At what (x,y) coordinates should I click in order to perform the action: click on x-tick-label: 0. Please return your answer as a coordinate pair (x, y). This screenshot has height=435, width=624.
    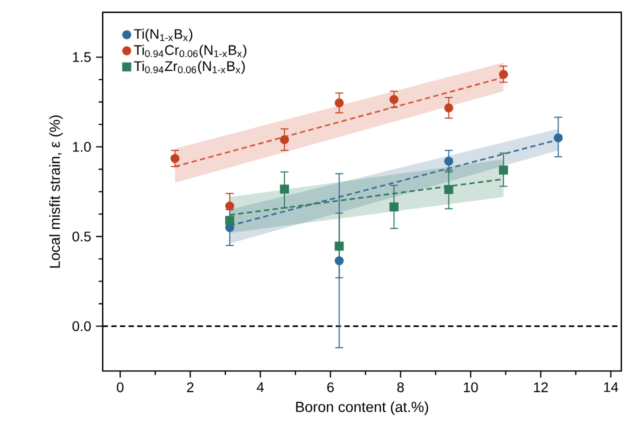
    Looking at the image, I should click on (120, 387).